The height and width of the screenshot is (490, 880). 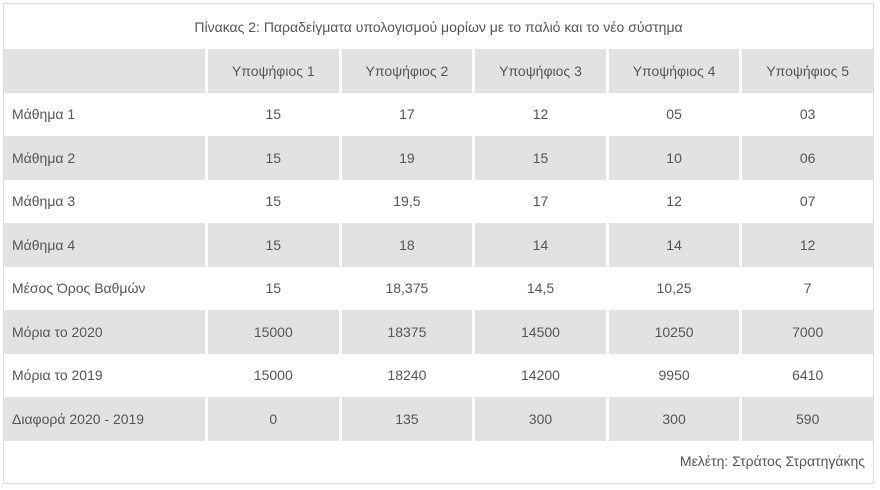 What do you see at coordinates (674, 71) in the screenshot?
I see `column-header: Υποψήφιος 4` at bounding box center [674, 71].